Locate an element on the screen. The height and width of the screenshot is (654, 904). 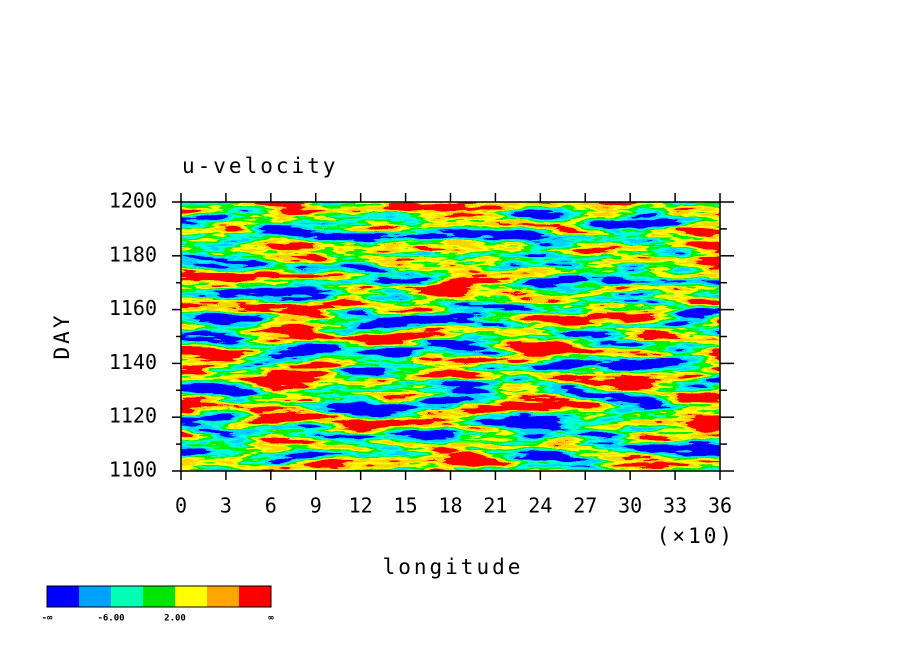
y-tick-label: 1140 is located at coordinates (133, 362).